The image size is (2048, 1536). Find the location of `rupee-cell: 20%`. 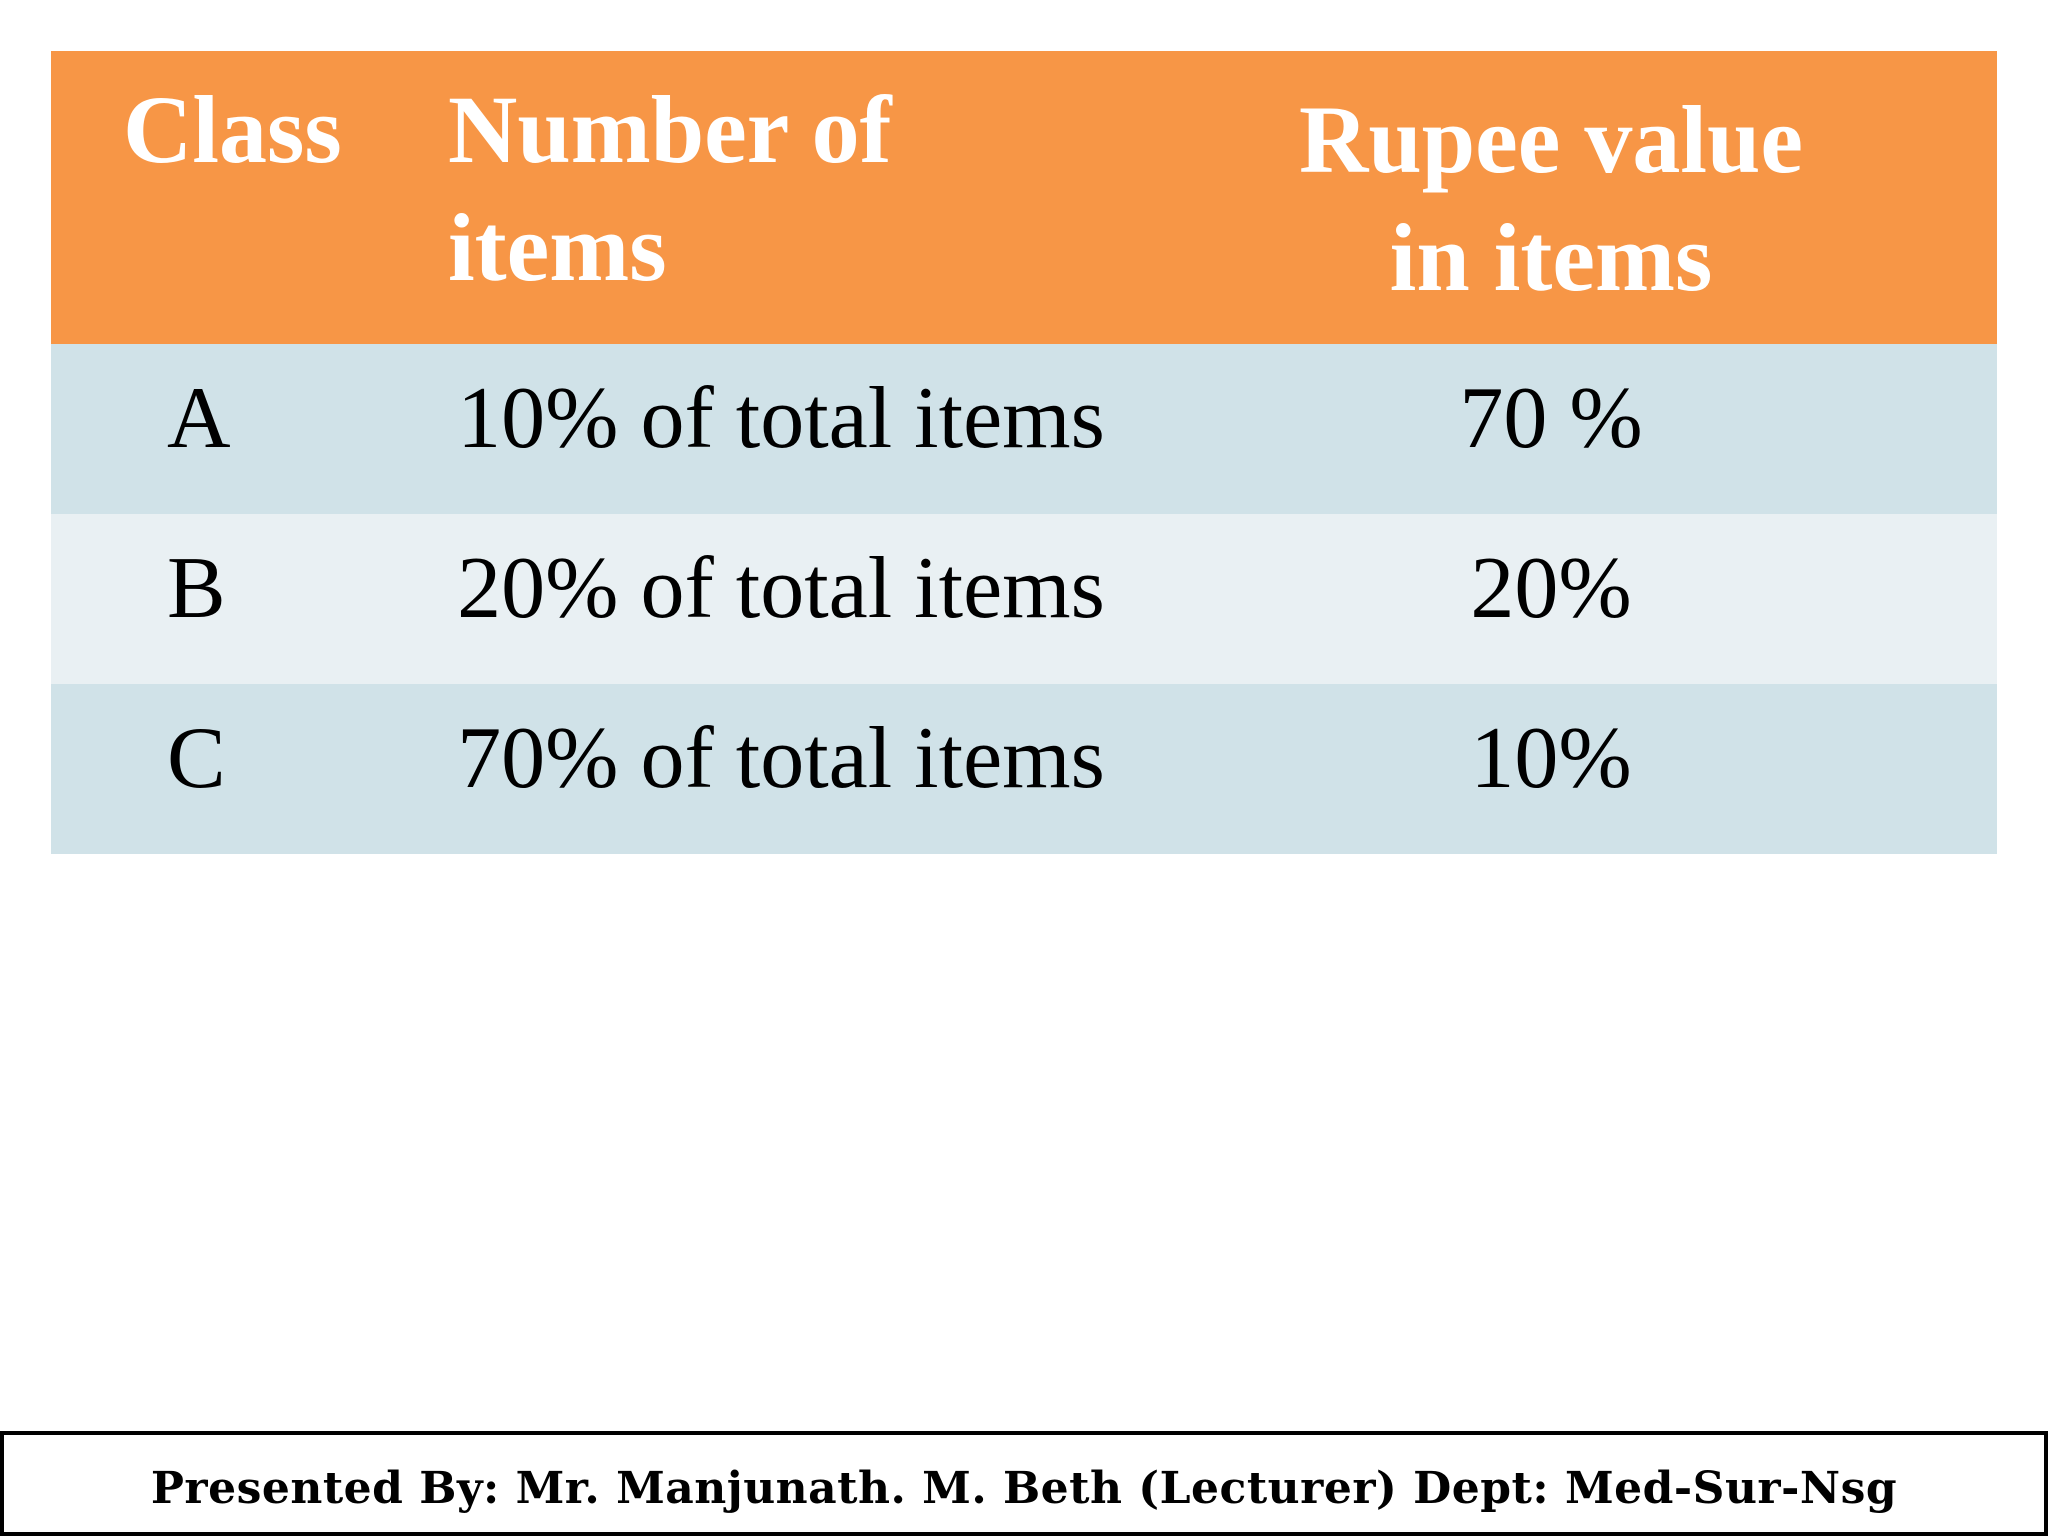

rupee-cell: 20% is located at coordinates (1551, 588).